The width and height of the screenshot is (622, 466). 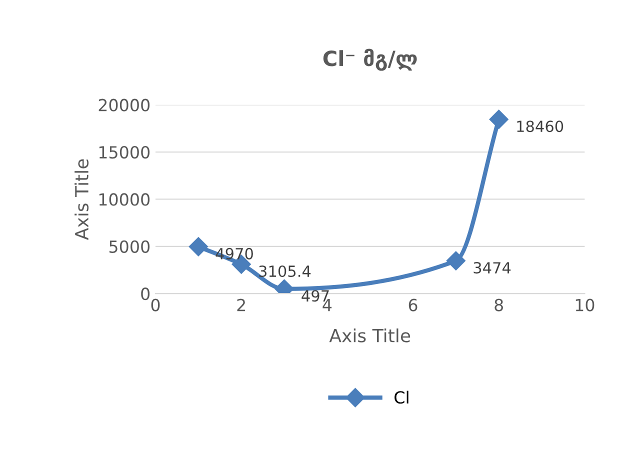 I want to click on y-tick-label: 5000, so click(x=130, y=246).